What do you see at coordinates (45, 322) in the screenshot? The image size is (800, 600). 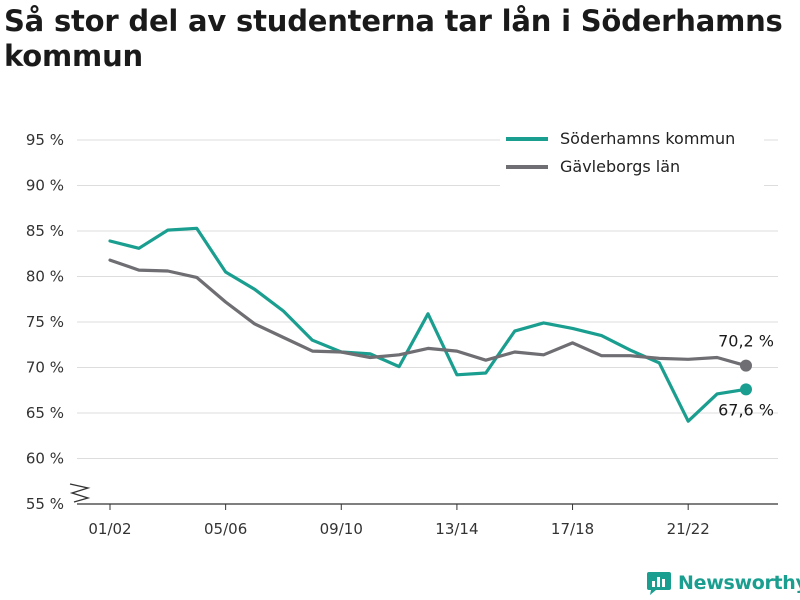 I see `y-tick-label: 75 %` at bounding box center [45, 322].